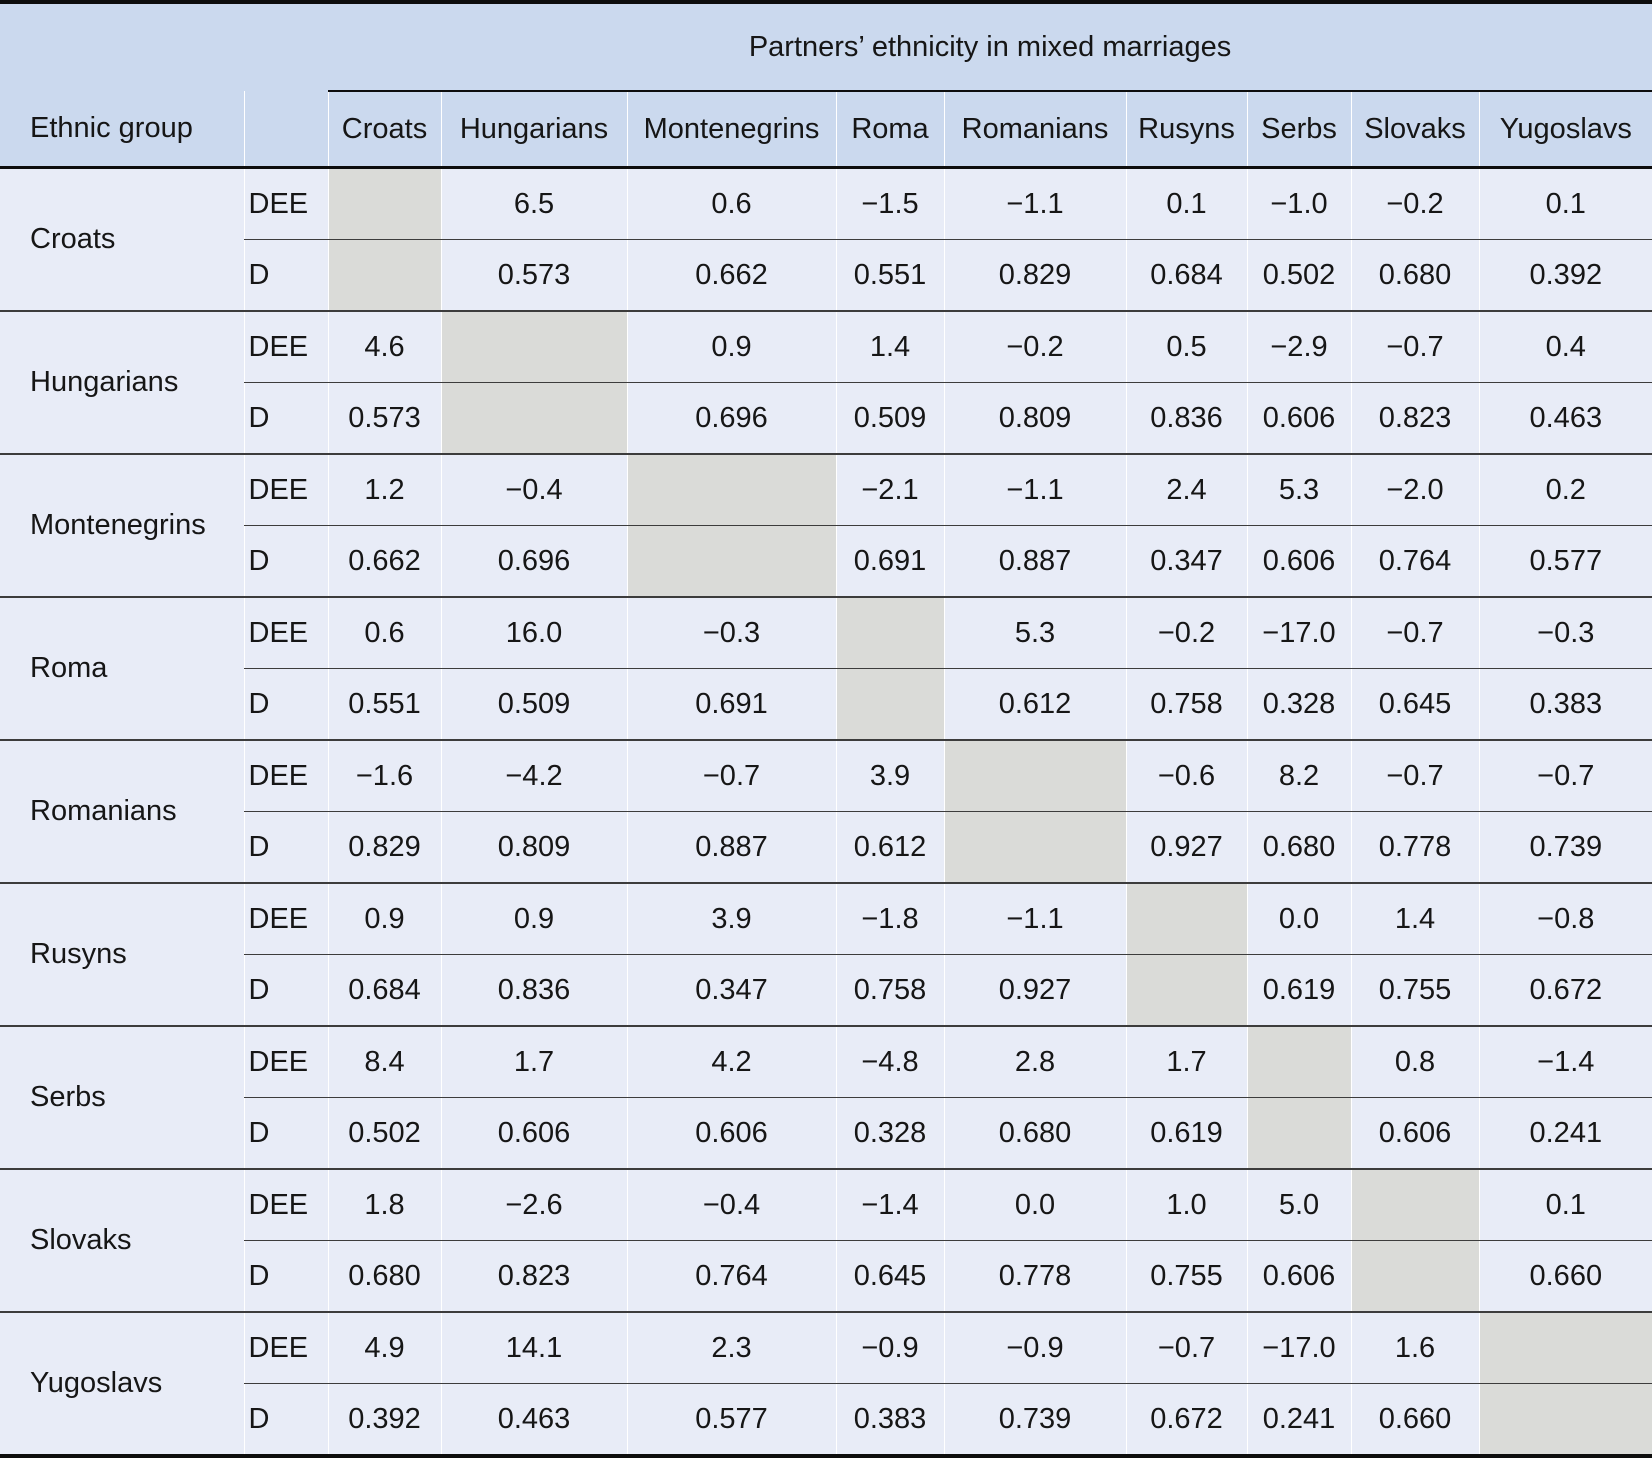  Describe the element at coordinates (122, 1240) in the screenshot. I see `group-label: Slovaks` at that location.